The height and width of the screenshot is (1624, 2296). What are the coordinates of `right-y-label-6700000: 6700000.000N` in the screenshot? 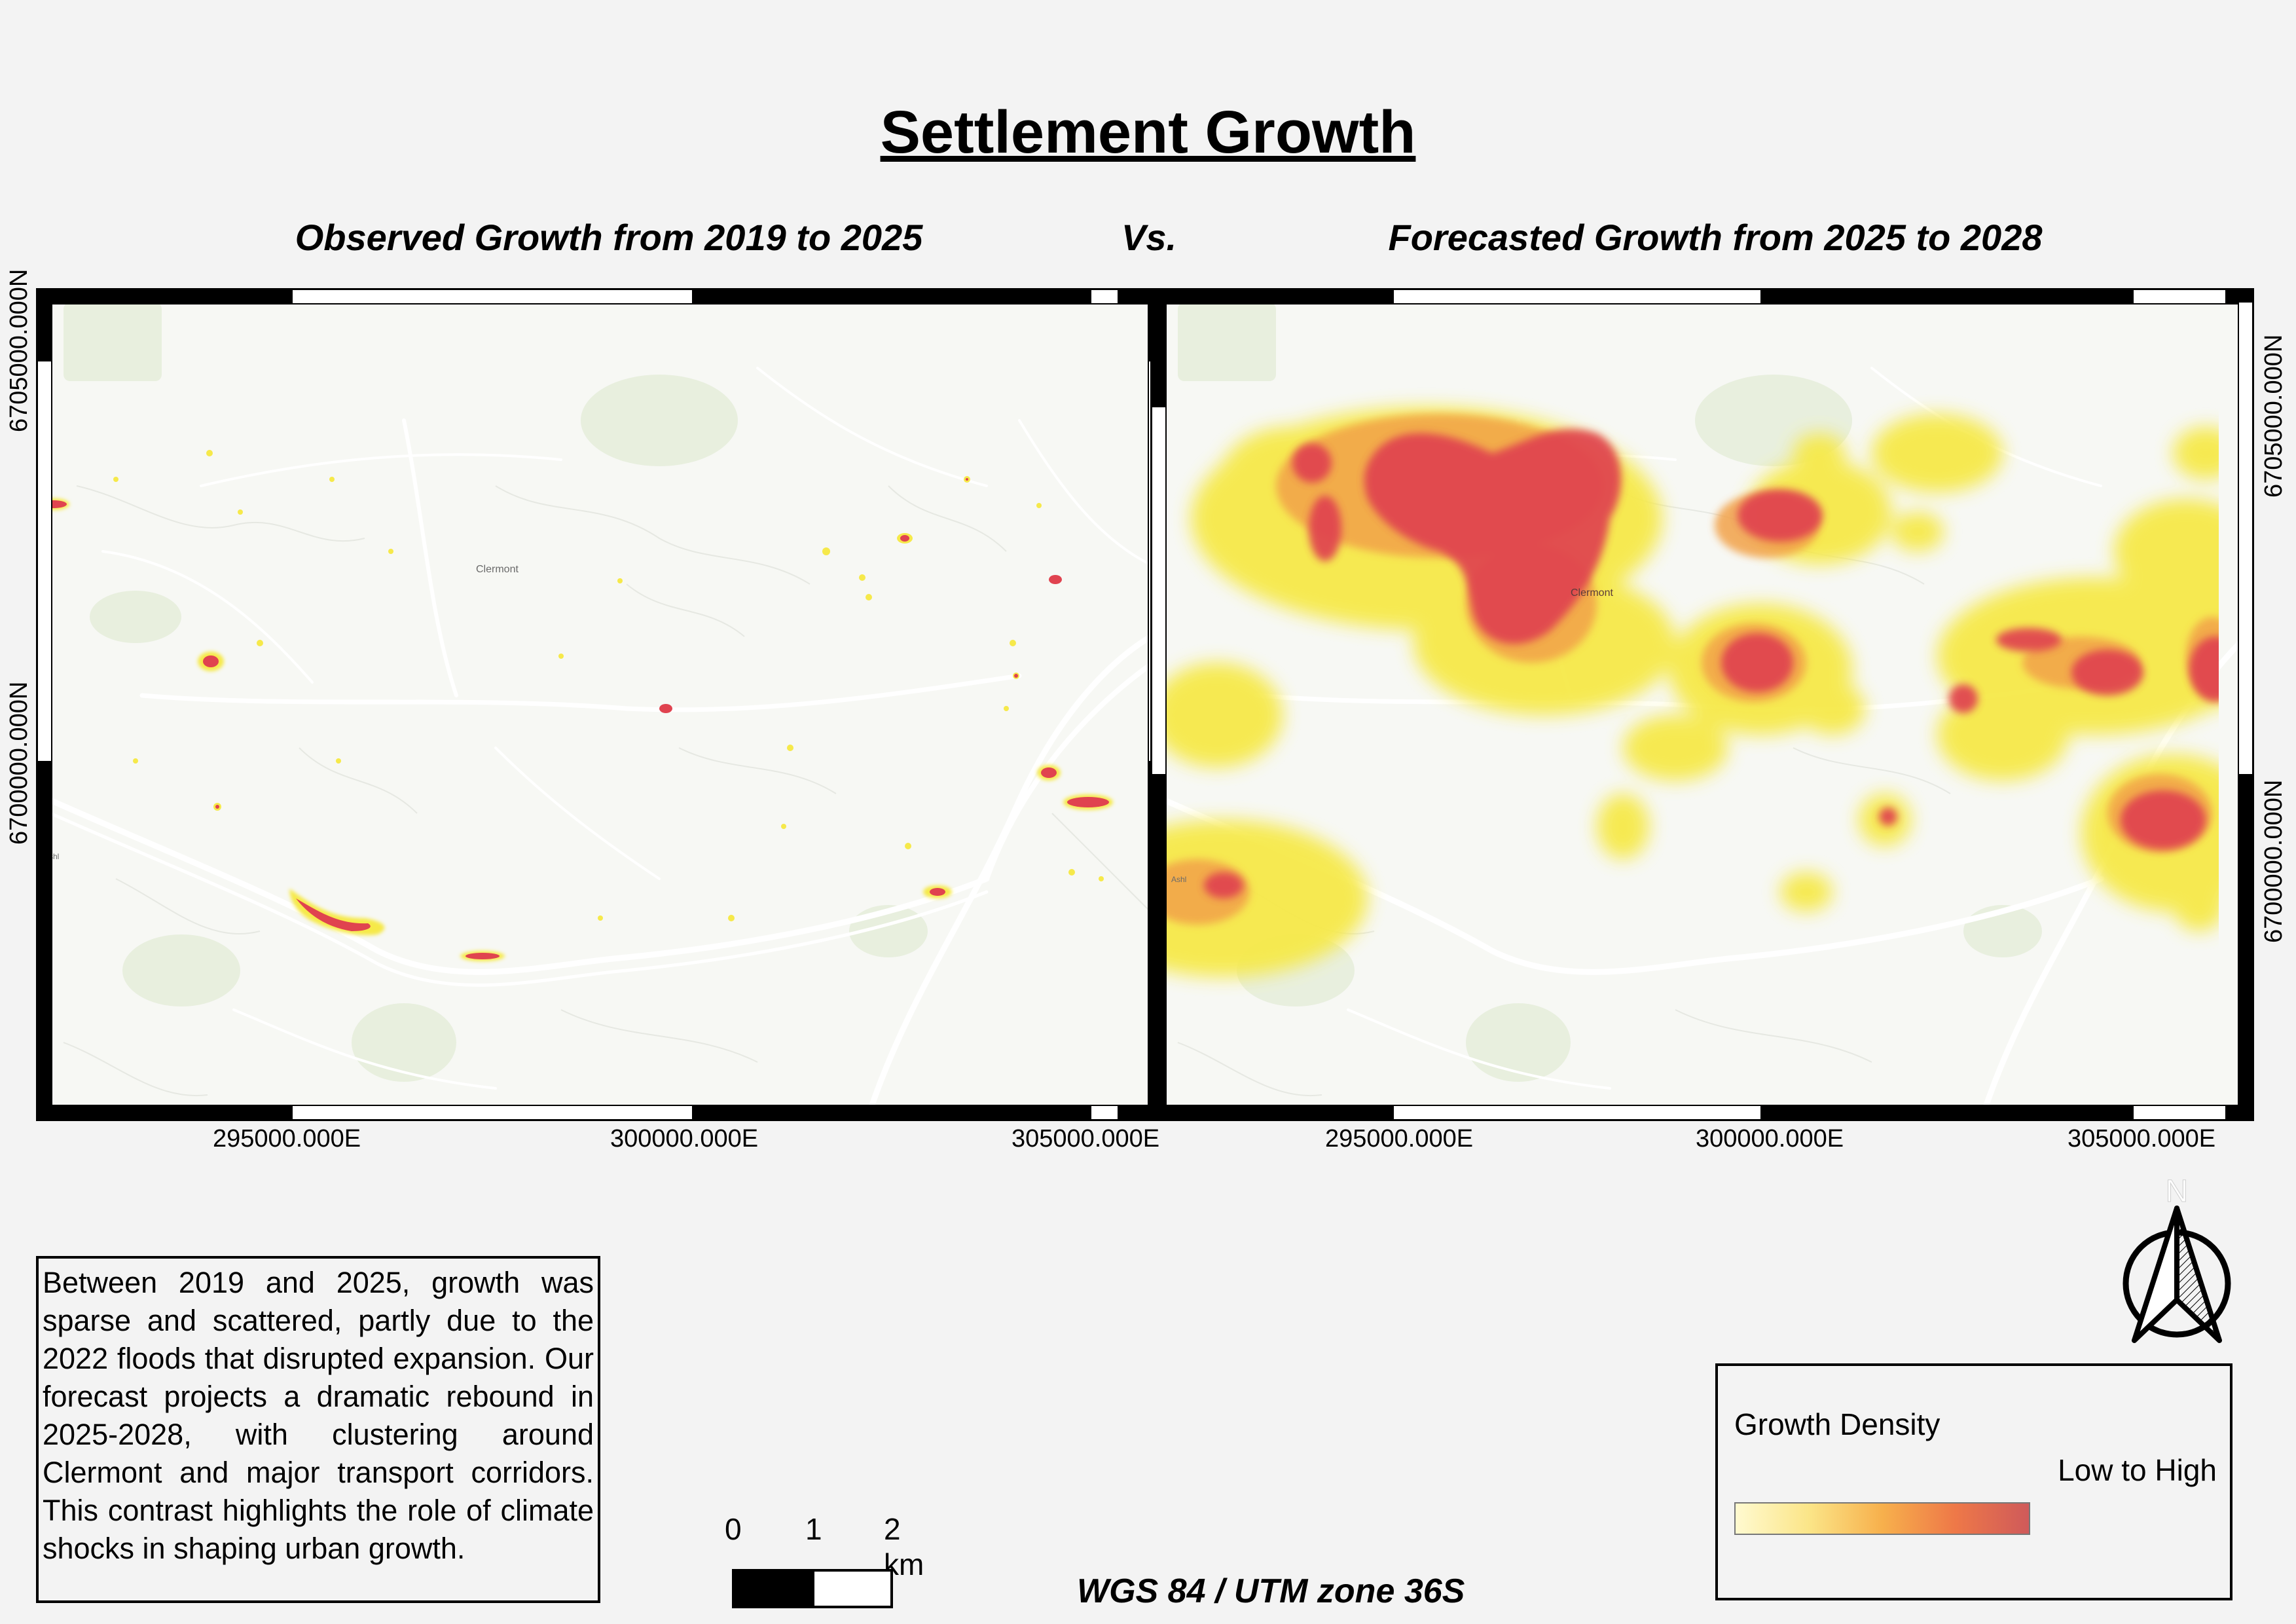 It's located at (2273, 861).